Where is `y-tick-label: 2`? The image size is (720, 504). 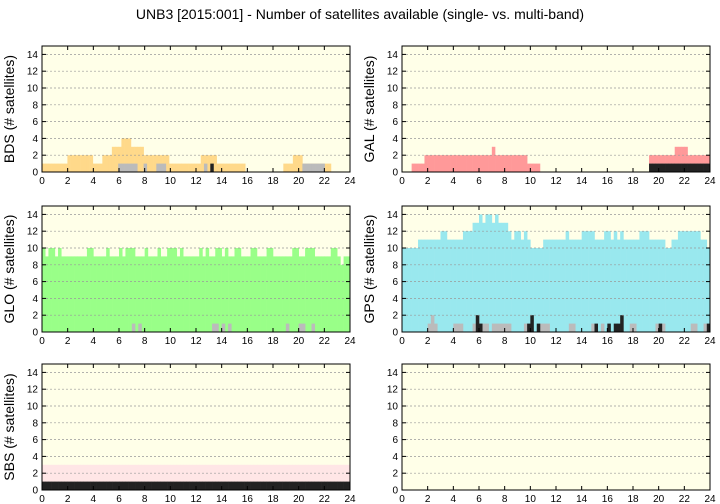 y-tick-label: 2 is located at coordinates (35, 156).